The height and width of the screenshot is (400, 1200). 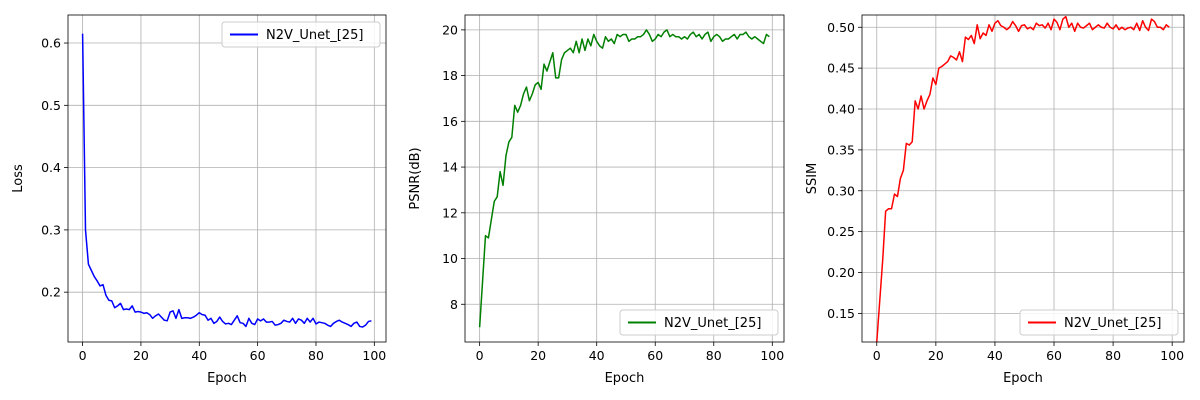 What do you see at coordinates (841, 272) in the screenshot?
I see `y-tick-label: 0.20` at bounding box center [841, 272].